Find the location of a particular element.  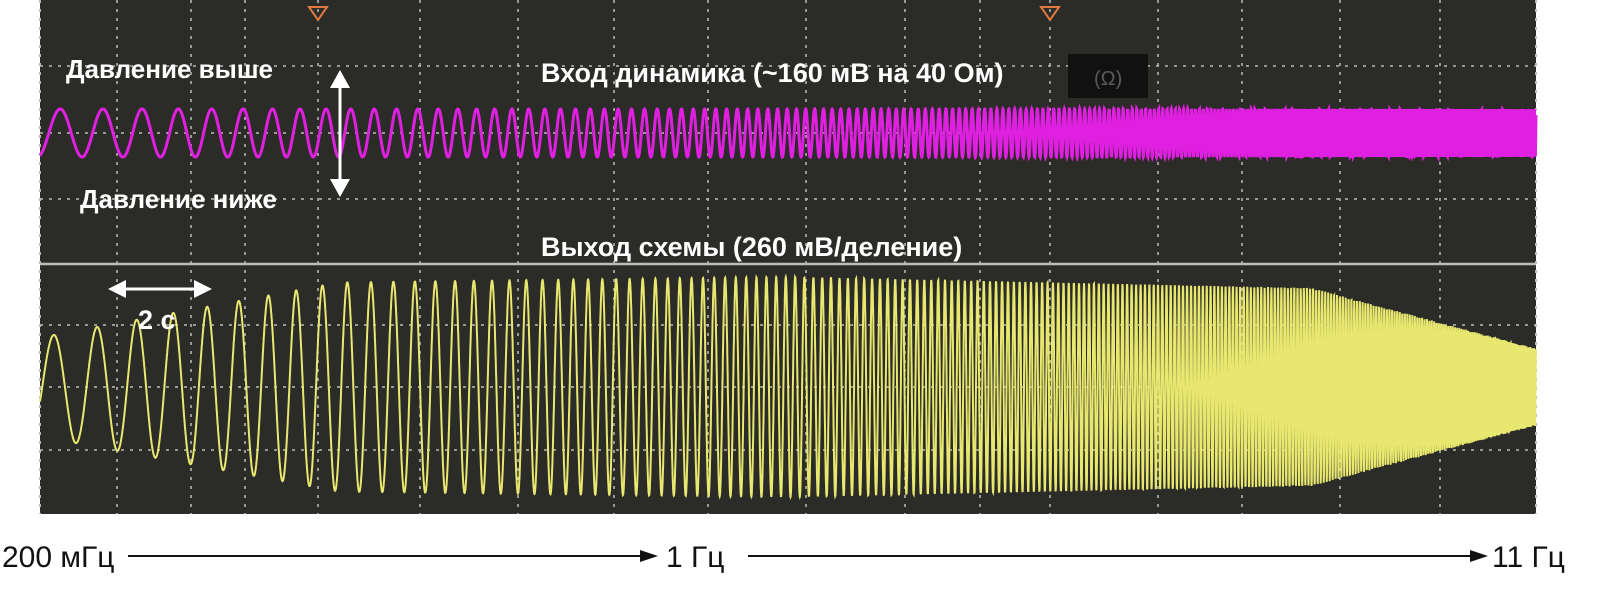

pressure-arrow is located at coordinates (340, 133).